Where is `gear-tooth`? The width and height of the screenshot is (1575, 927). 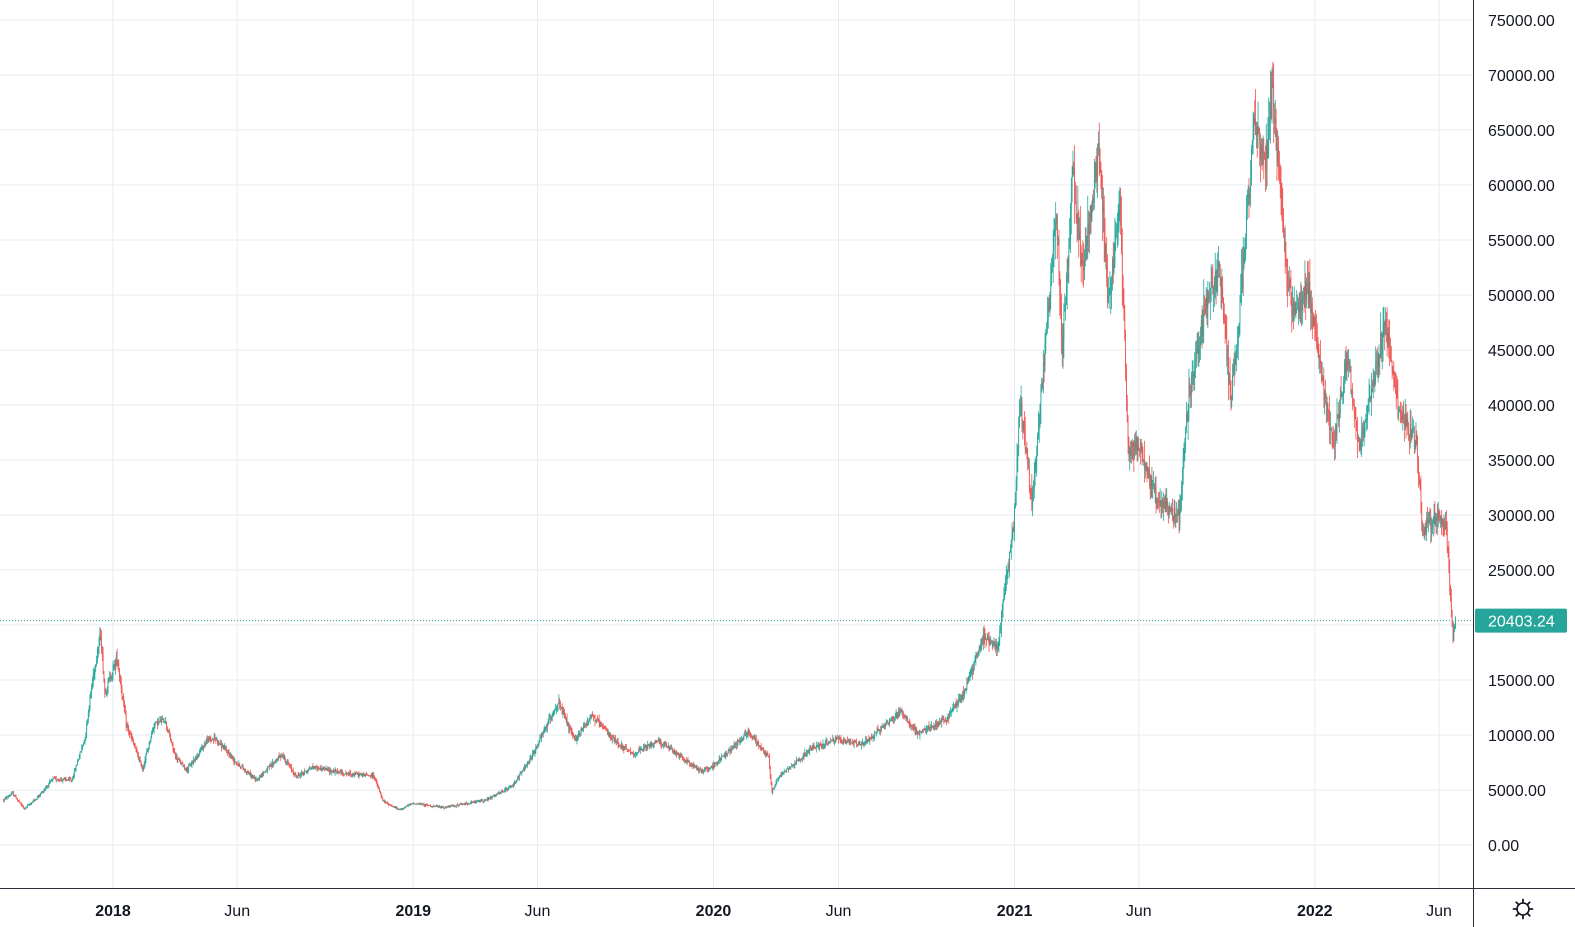
gear-tooth is located at coordinates (1517, 914).